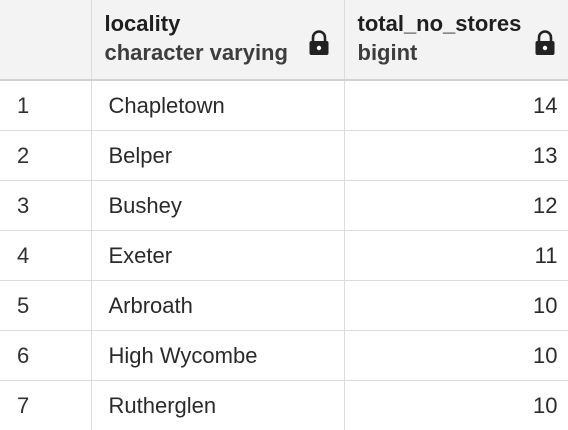 This screenshot has width=568, height=430. Describe the element at coordinates (46, 105) in the screenshot. I see `row-number: 1` at that location.